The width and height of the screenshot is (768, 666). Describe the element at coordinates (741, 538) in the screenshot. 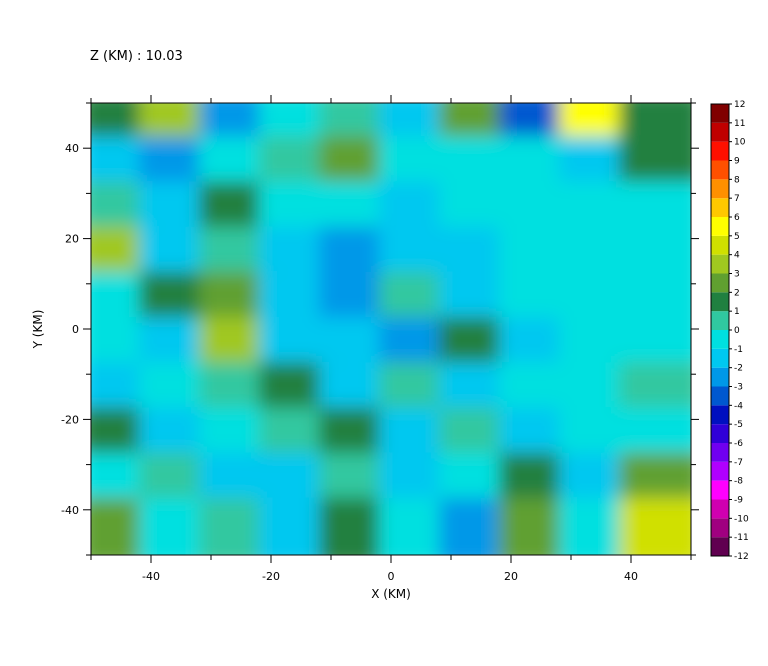

I see `colorbar-label: -11` at that location.